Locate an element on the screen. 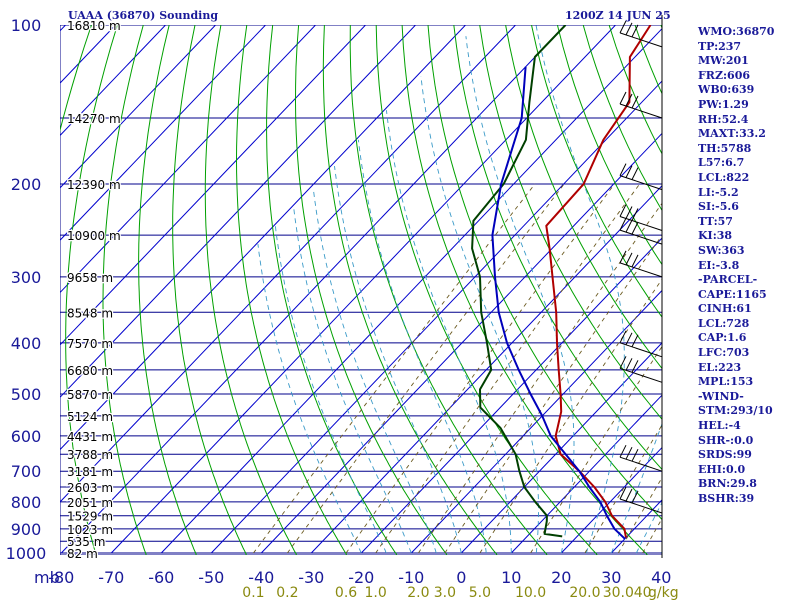 The height and width of the screenshot is (600, 800). pressure-tick-label: 600 is located at coordinates (26, 436).